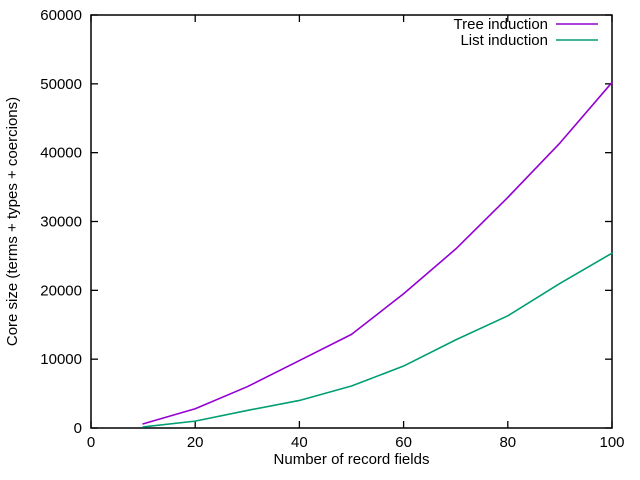  What do you see at coordinates (61, 290) in the screenshot?
I see `y-tick-label: 20000` at bounding box center [61, 290].